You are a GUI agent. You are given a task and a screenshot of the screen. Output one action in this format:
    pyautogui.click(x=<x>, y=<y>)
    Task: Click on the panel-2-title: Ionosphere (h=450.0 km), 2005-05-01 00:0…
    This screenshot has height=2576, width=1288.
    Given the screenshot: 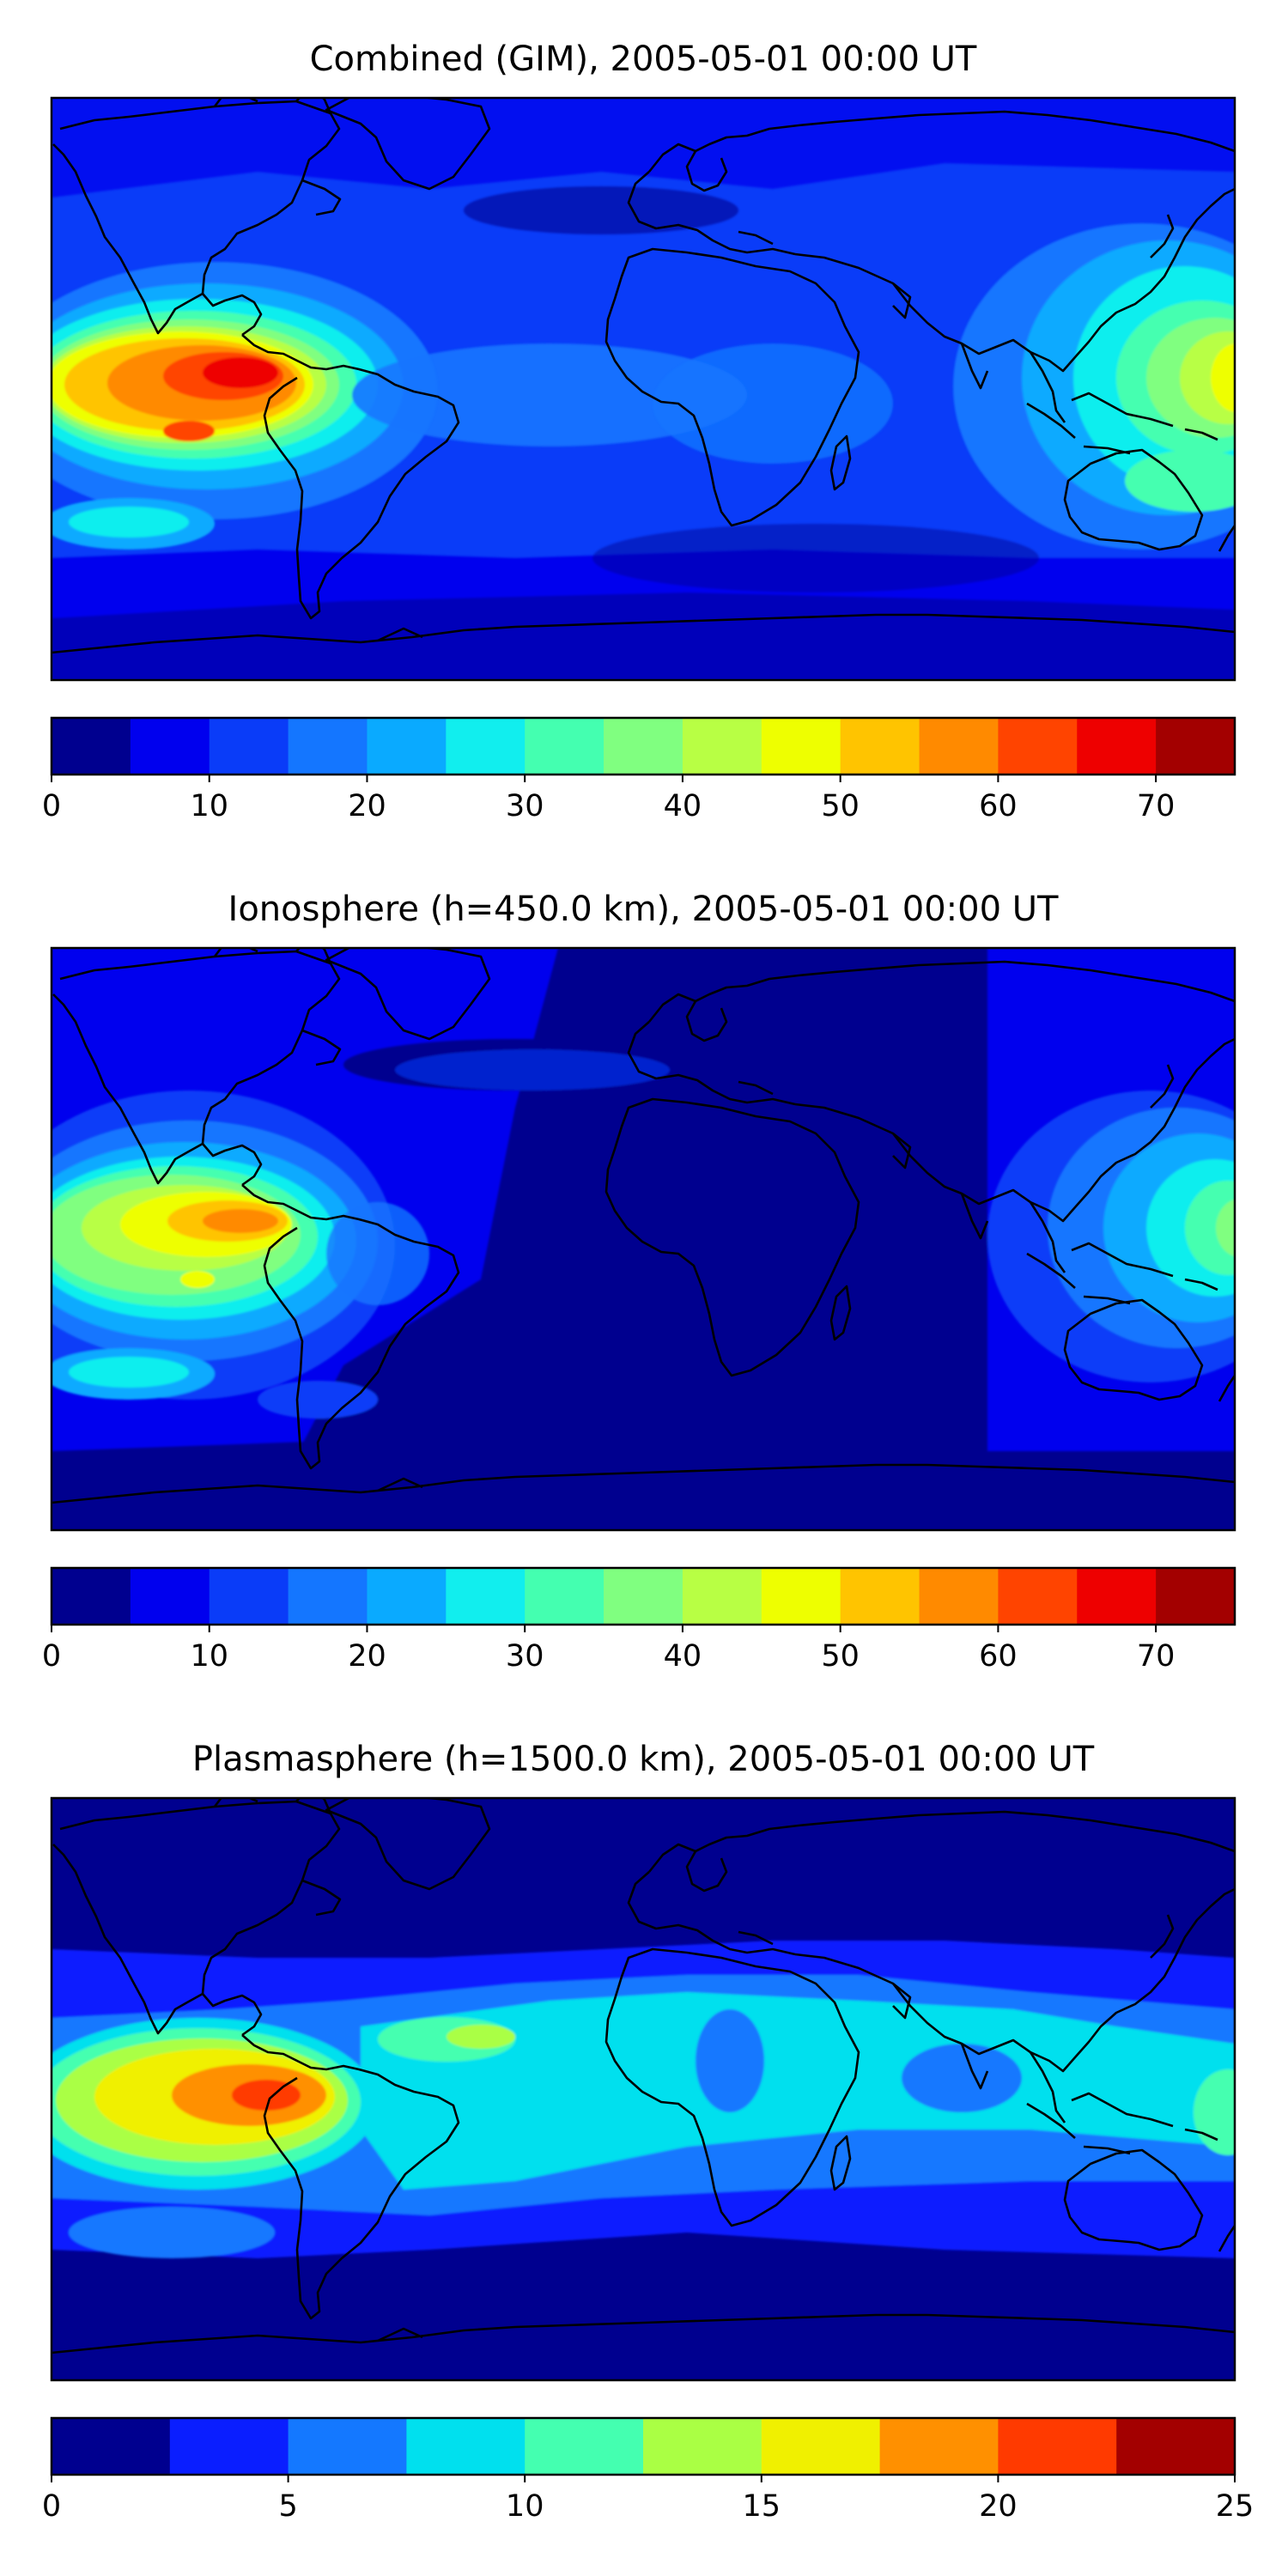 What is the action you would take?
    pyautogui.click(x=643, y=910)
    